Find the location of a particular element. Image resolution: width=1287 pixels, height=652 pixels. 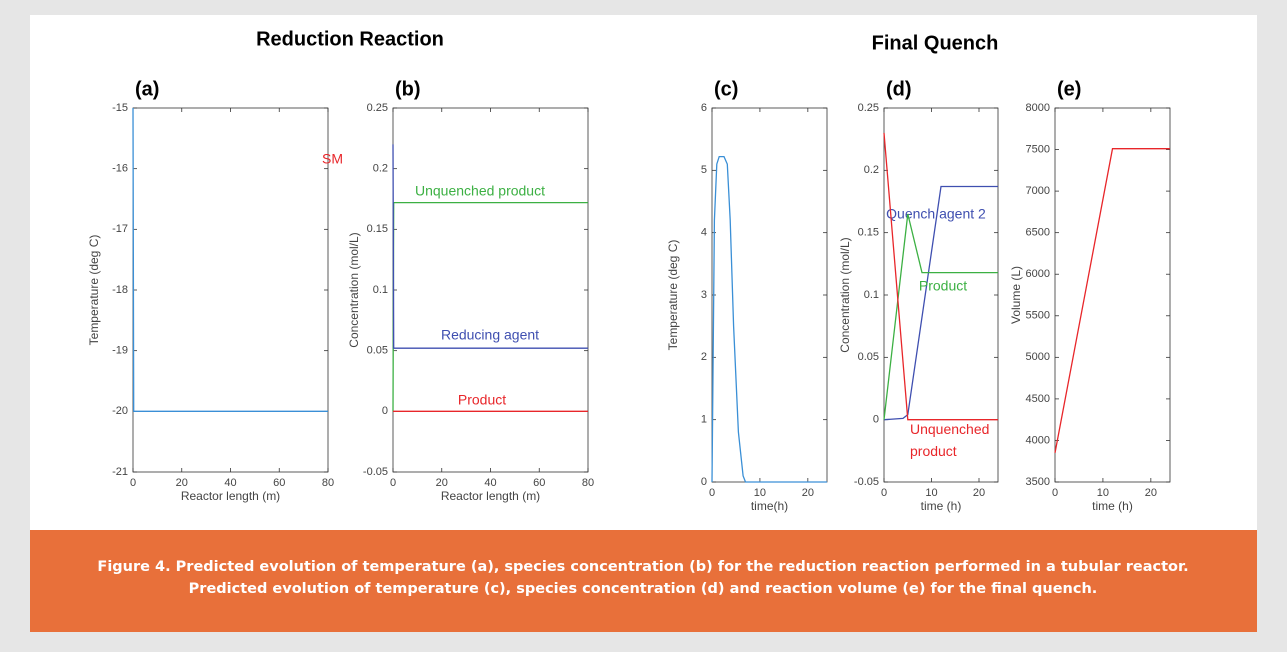

section-title: Final Quench is located at coordinates (935, 43).